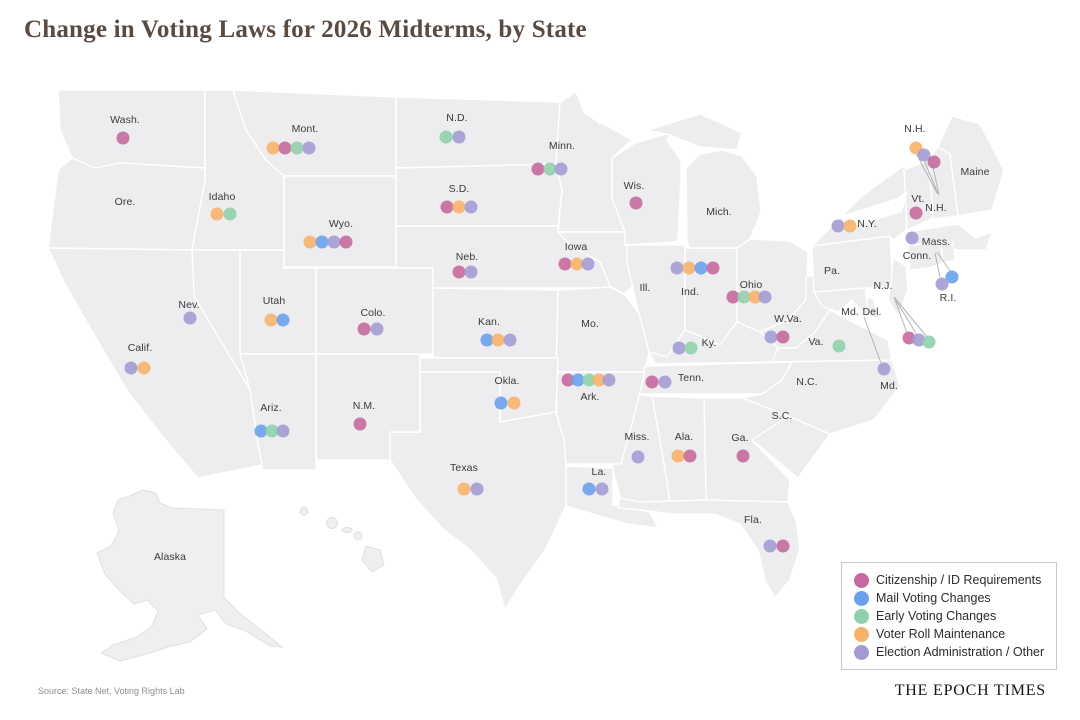  I want to click on state-shape-la, so click(612, 497).